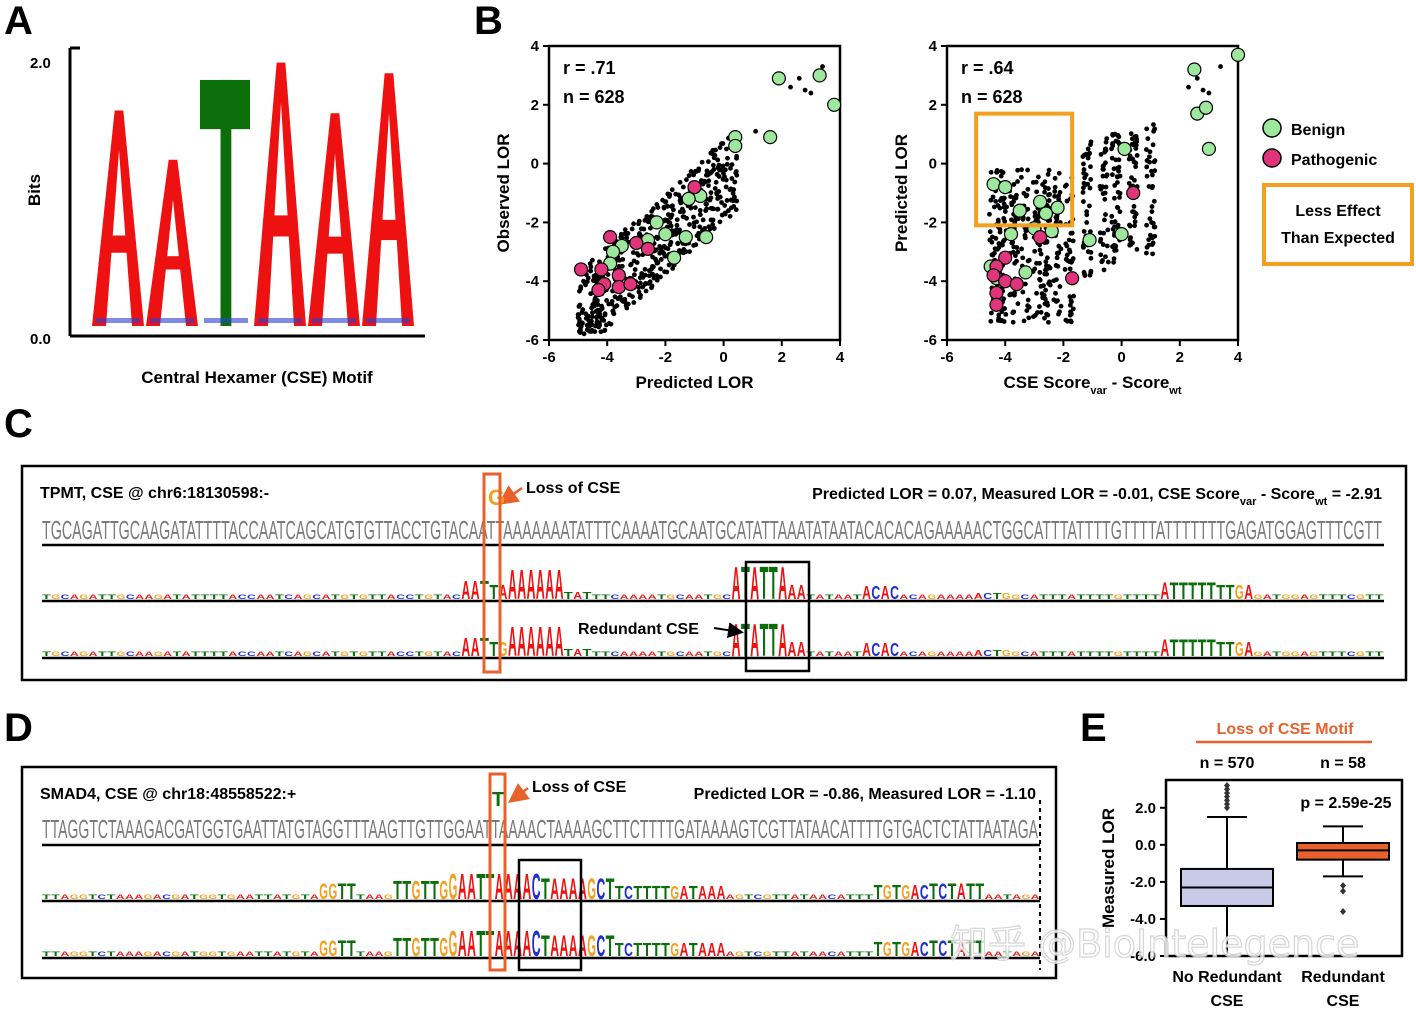 The image size is (1416, 1009). I want to click on legend-benign-label: Benign, so click(1318, 130).